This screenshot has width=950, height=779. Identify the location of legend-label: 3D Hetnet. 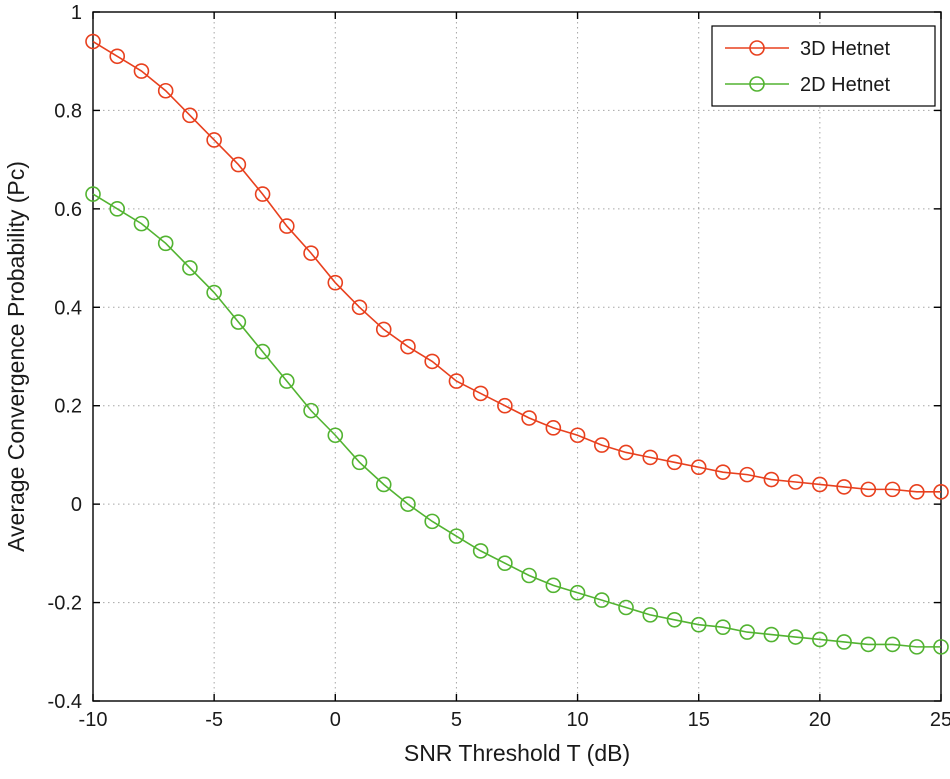
(845, 49).